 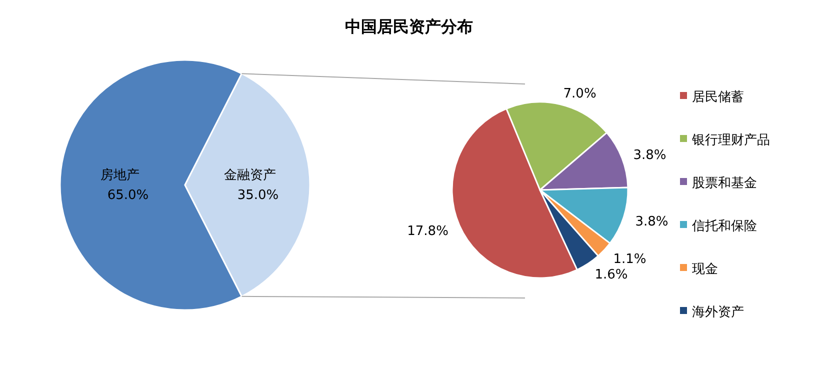 I want to click on text: 中国居民资产分布, so click(x=409, y=26).